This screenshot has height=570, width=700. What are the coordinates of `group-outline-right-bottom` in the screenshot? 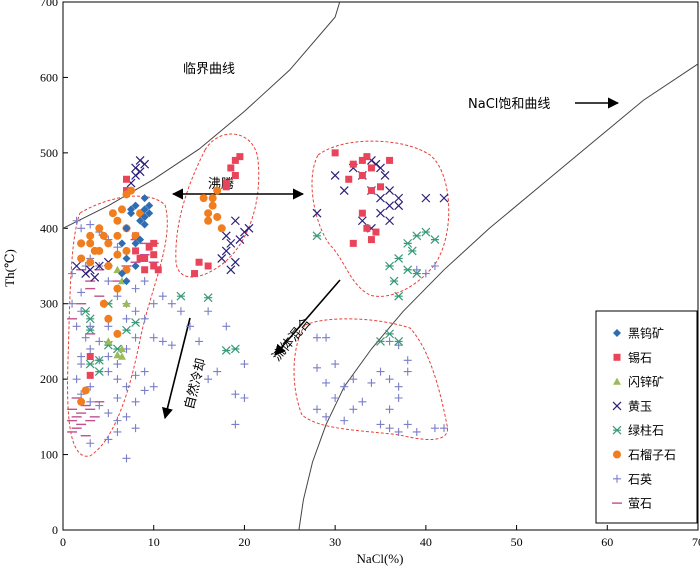 It's located at (370, 379).